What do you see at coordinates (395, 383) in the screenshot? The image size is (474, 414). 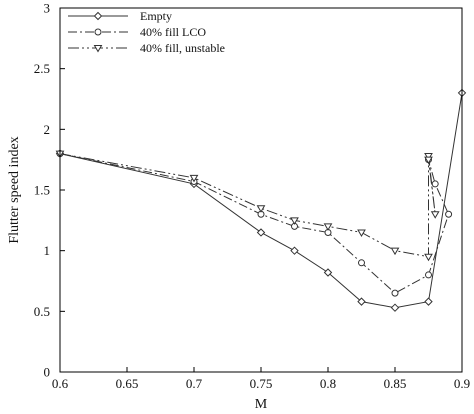 I see `x-tick-label: 0.85` at bounding box center [395, 383].